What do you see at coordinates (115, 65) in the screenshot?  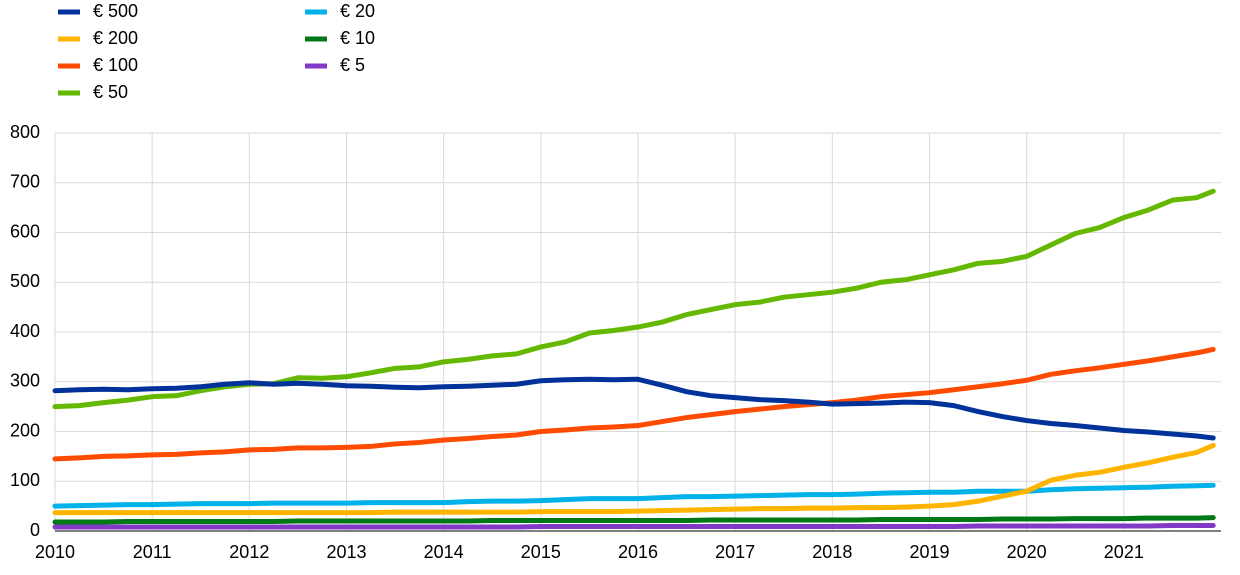 I see `legend-label: € 100` at bounding box center [115, 65].